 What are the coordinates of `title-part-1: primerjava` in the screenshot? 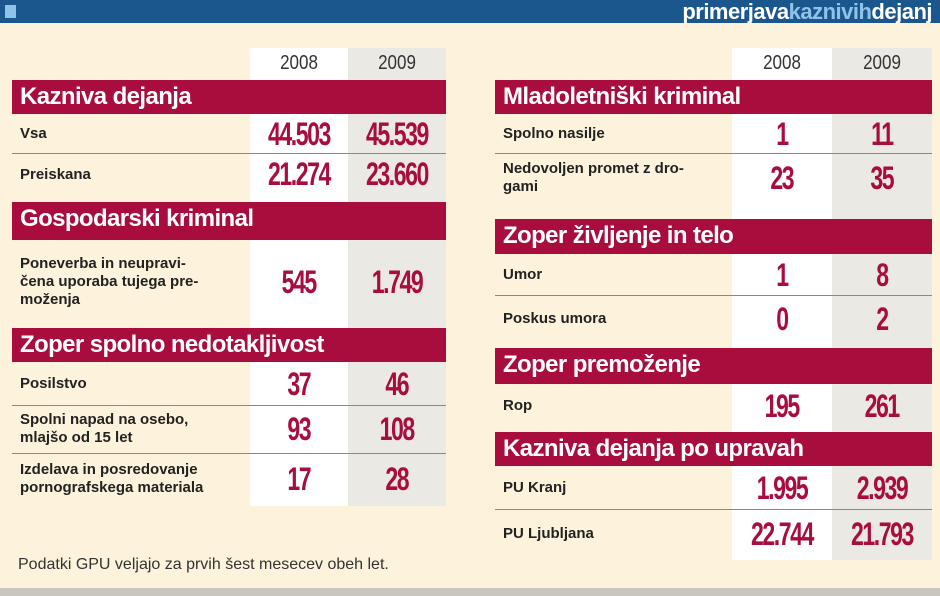 It's located at (735, 12).